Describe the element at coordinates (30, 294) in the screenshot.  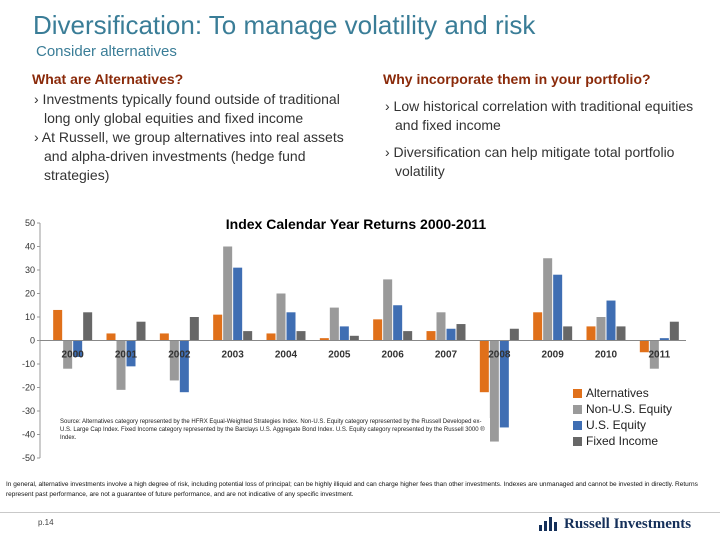
I see `y-tick-label: 20` at that location.